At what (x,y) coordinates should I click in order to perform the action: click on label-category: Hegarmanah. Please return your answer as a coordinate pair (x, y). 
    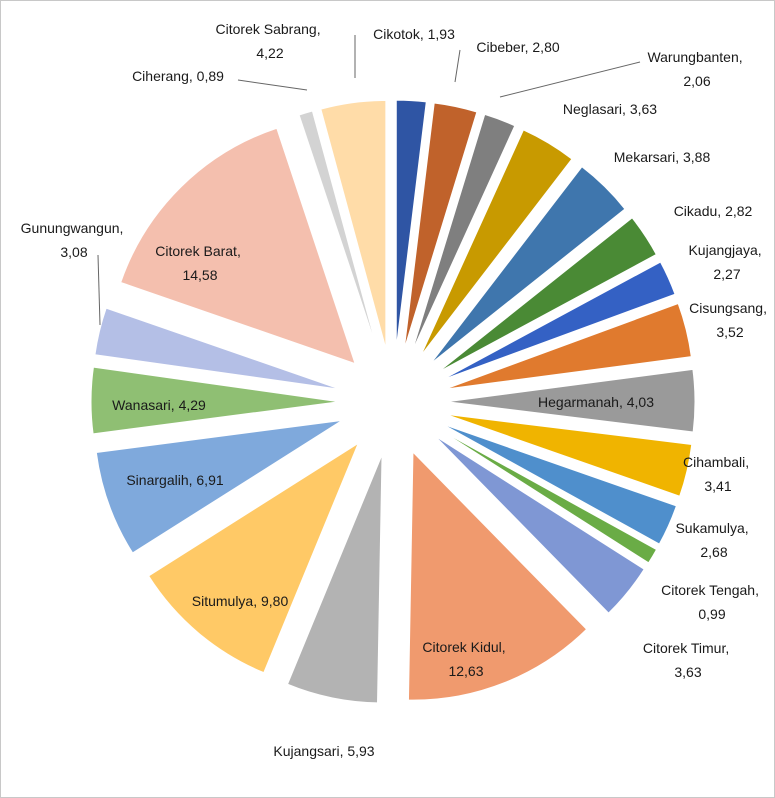
    Looking at the image, I should click on (578, 402).